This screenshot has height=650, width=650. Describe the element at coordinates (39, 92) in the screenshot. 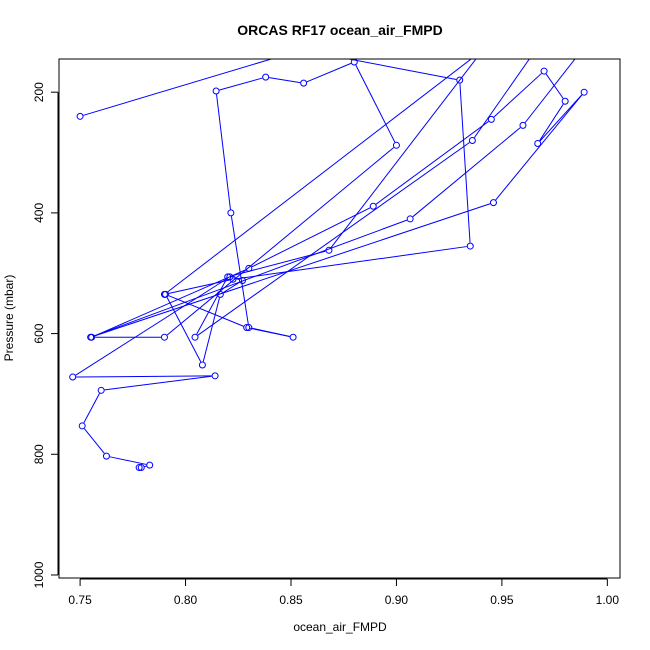

I see `y-tick-label: 200` at that location.